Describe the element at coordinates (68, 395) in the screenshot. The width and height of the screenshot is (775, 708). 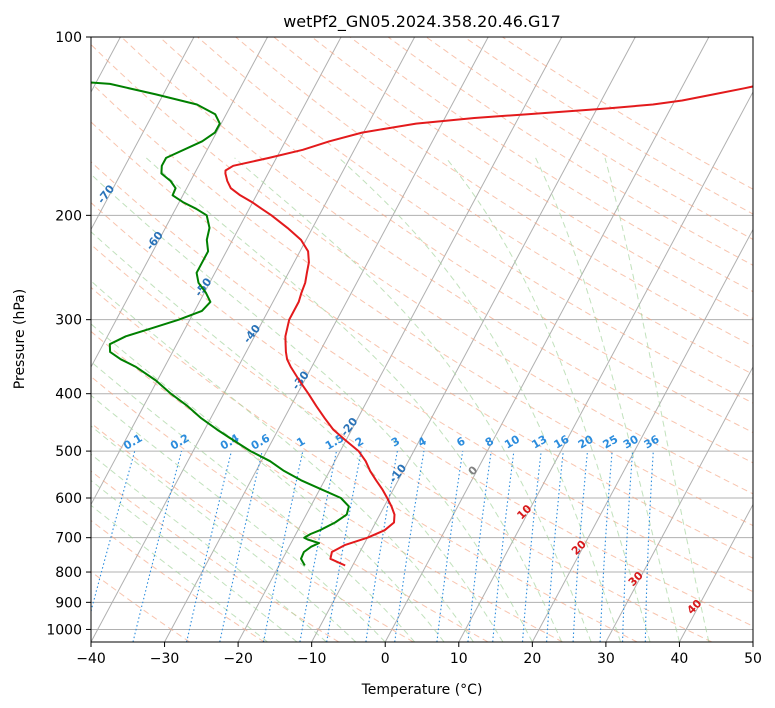
I see `y-tick-label: 400` at that location.